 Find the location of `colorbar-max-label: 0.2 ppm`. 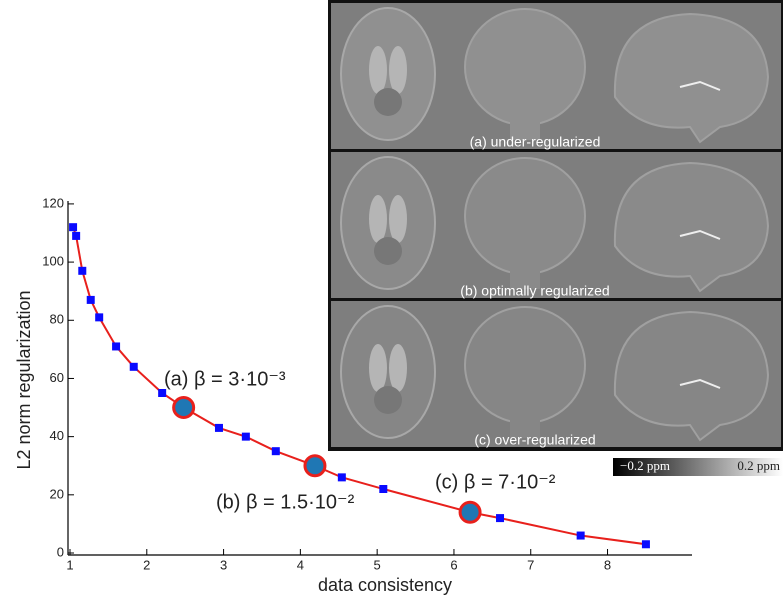

colorbar-max-label: 0.2 ppm is located at coordinates (758, 465).